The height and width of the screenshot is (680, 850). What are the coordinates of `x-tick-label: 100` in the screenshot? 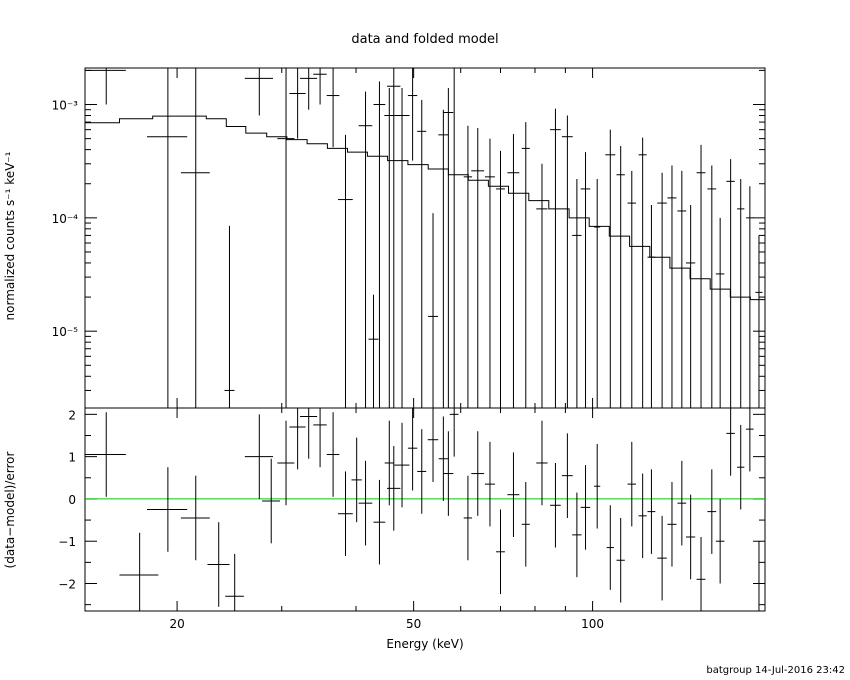 It's located at (592, 624).